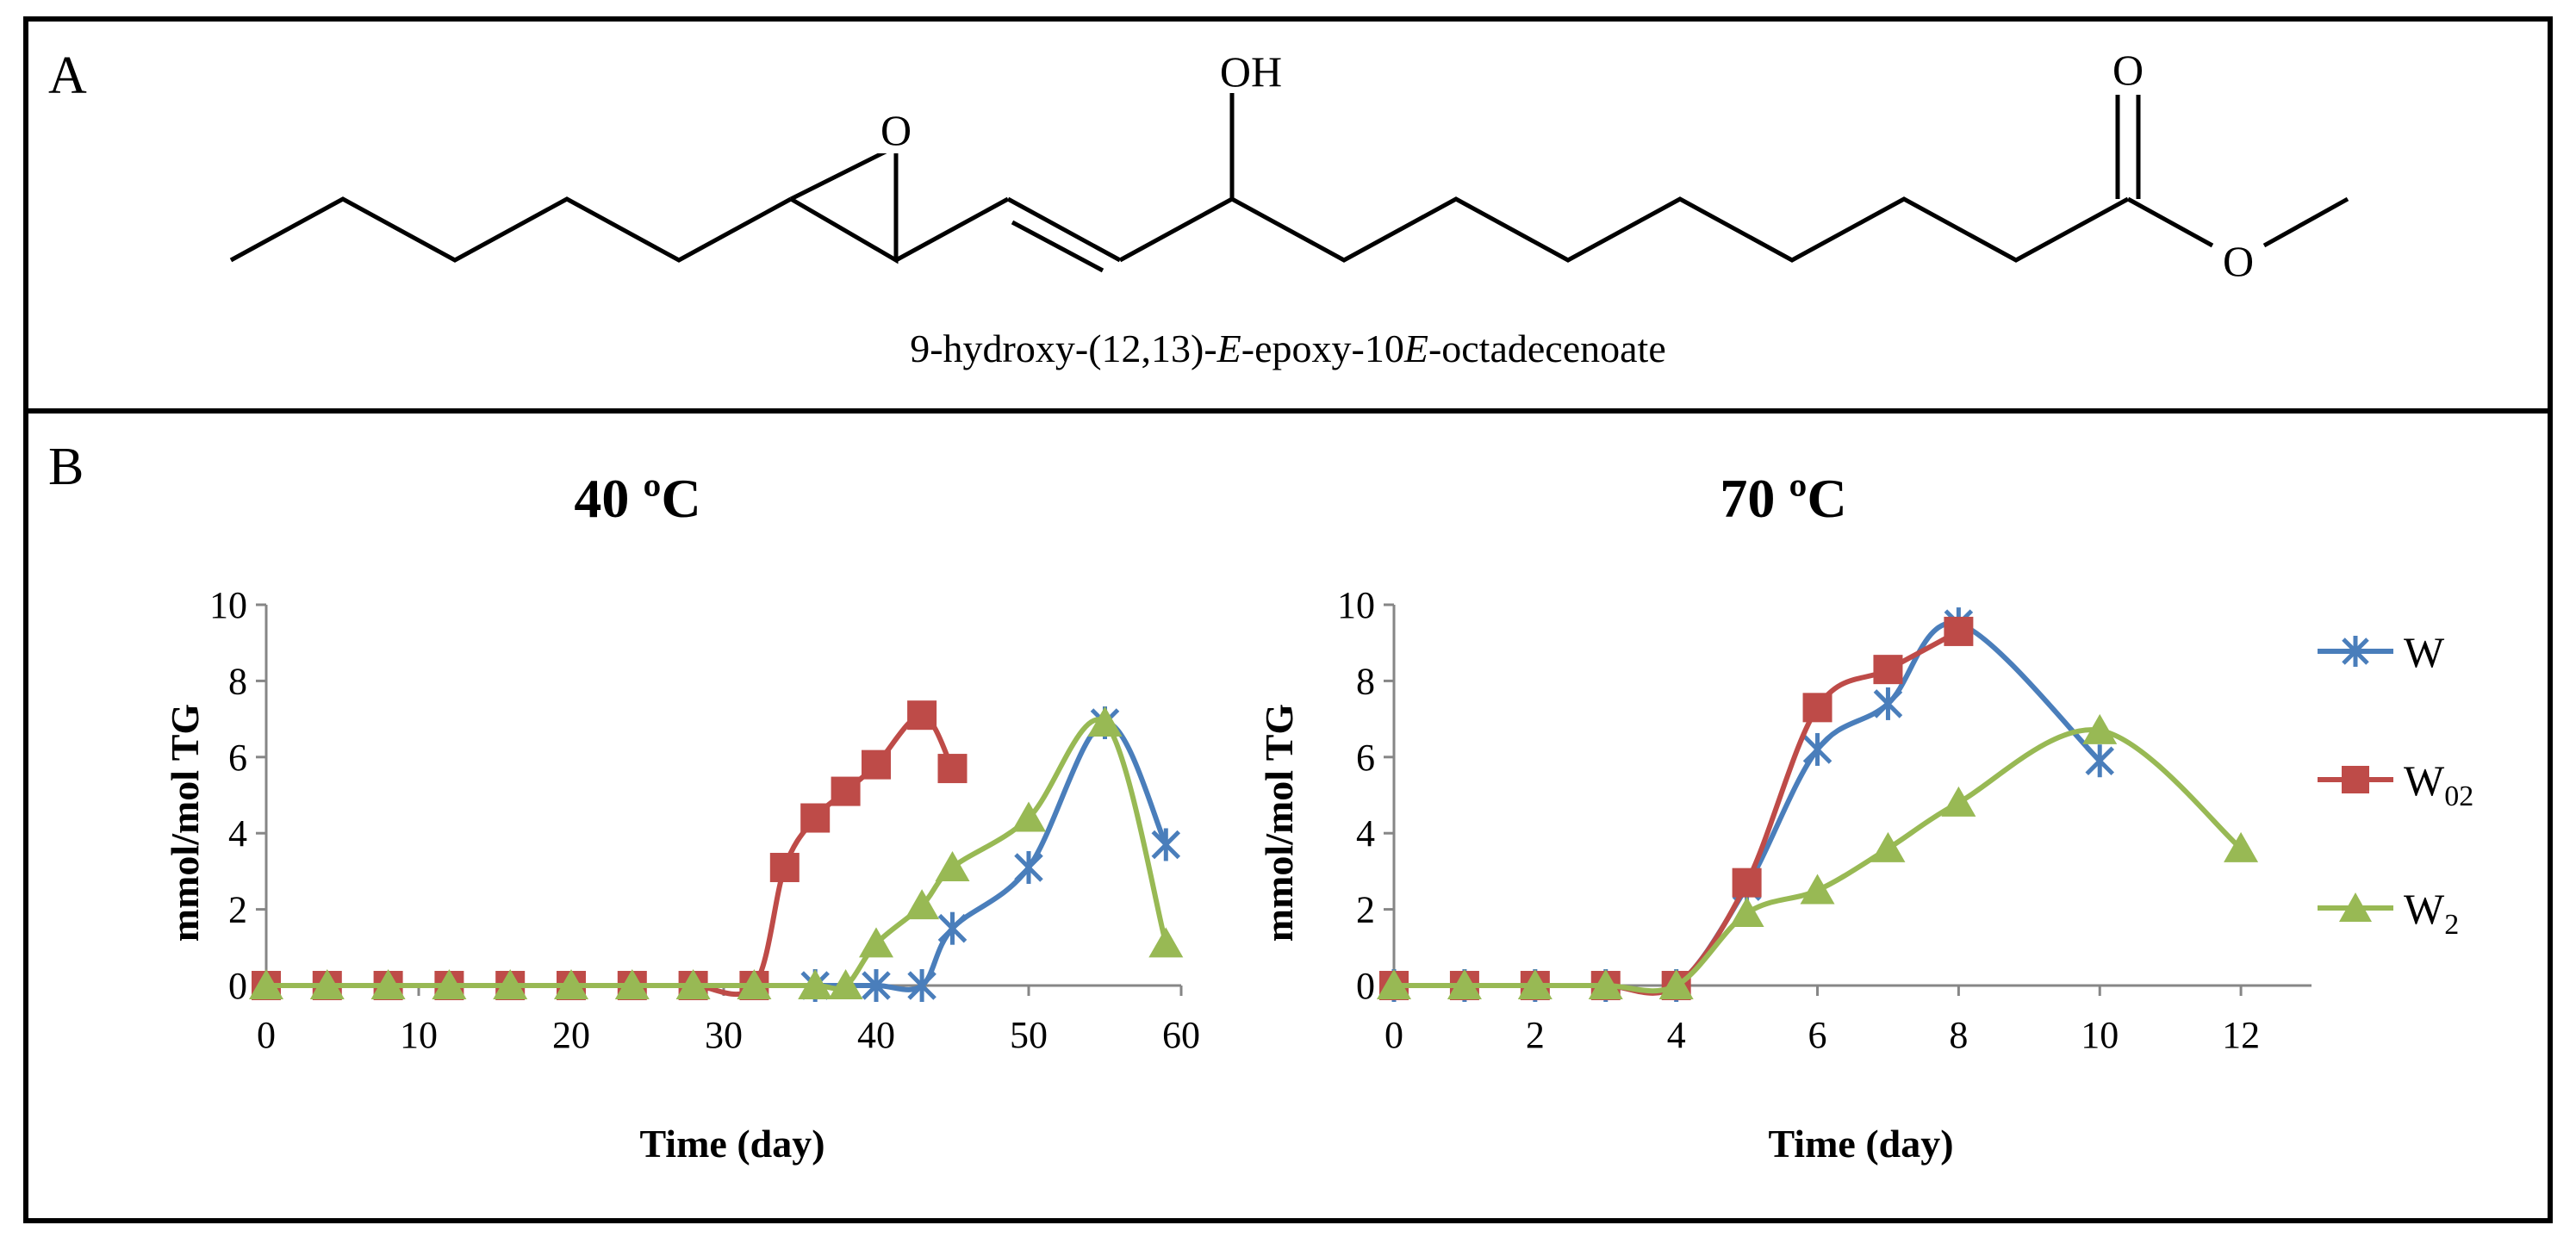 The width and height of the screenshot is (2576, 1250). Describe the element at coordinates (2355, 779) in the screenshot. I see `legend-w02-marker` at that location.